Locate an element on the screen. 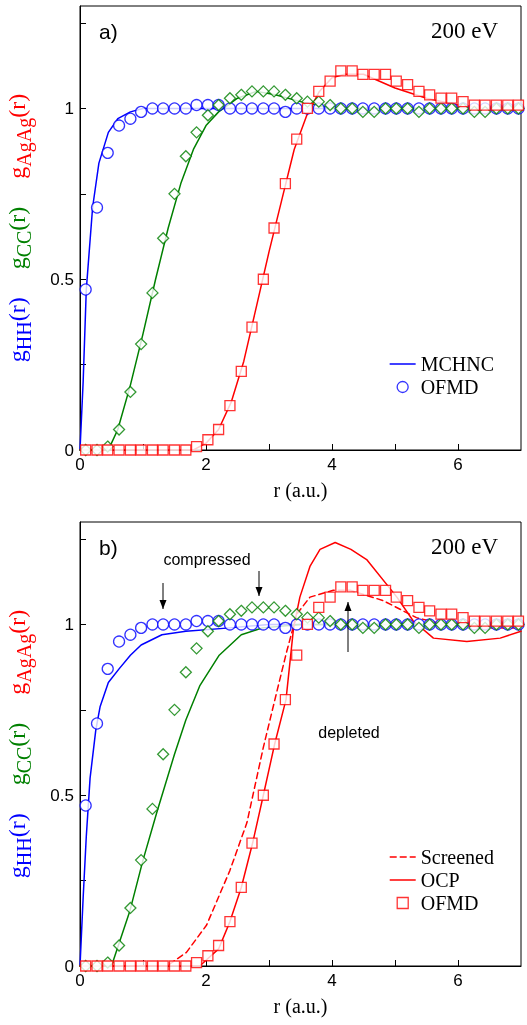 The width and height of the screenshot is (527, 1025). annotation: compressed is located at coordinates (207, 559).